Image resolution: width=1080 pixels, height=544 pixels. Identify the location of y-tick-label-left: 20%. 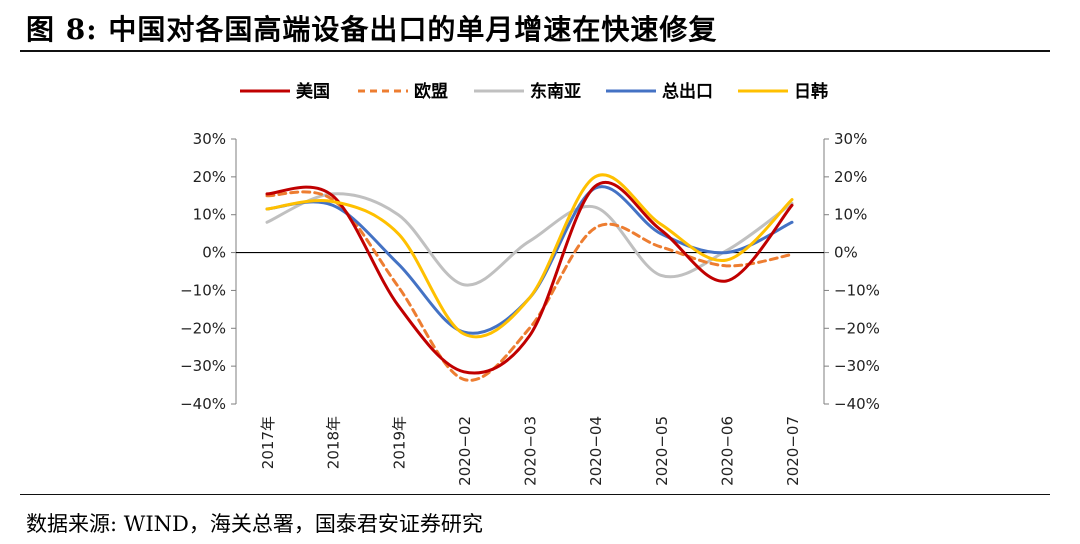
(209, 177).